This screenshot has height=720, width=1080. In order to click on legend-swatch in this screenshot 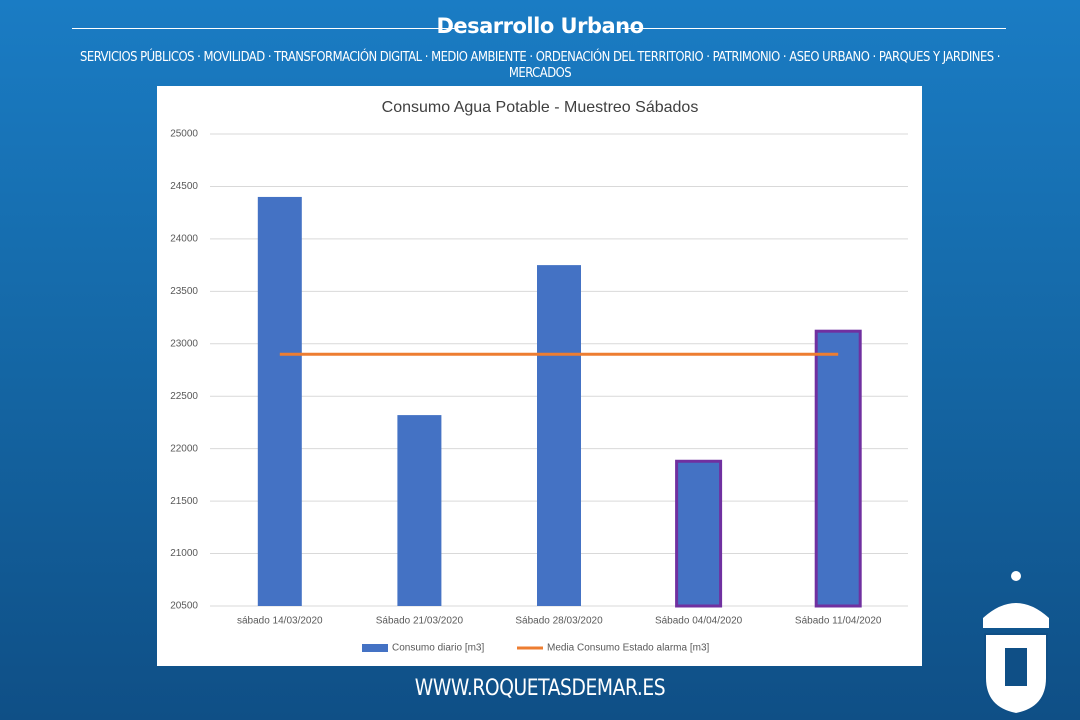, I will do `click(375, 648)`.